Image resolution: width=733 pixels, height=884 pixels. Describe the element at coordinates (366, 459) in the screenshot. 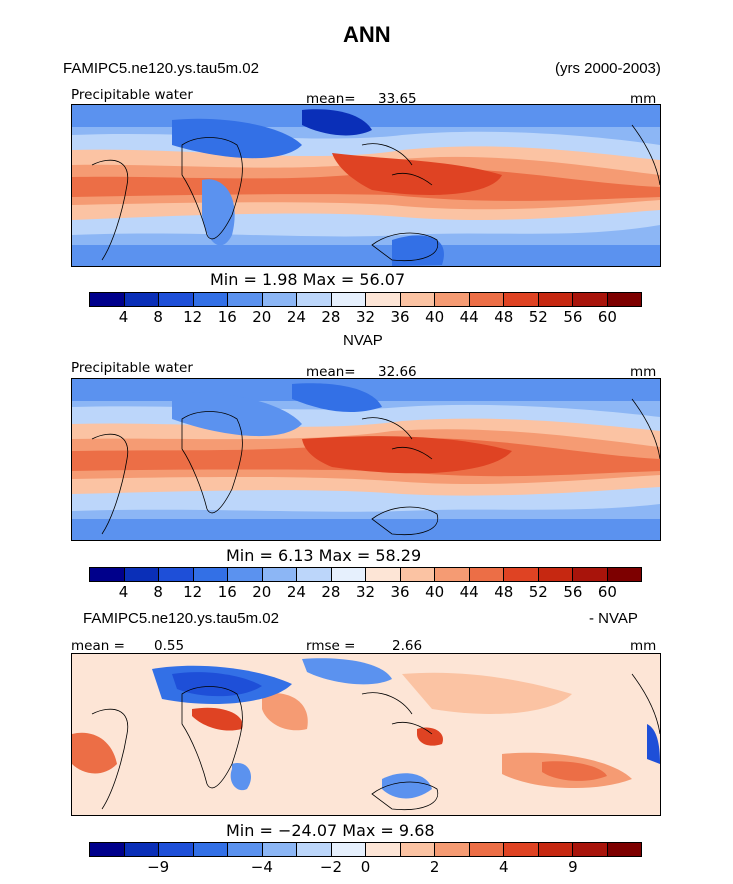

I see `panel2-map` at that location.